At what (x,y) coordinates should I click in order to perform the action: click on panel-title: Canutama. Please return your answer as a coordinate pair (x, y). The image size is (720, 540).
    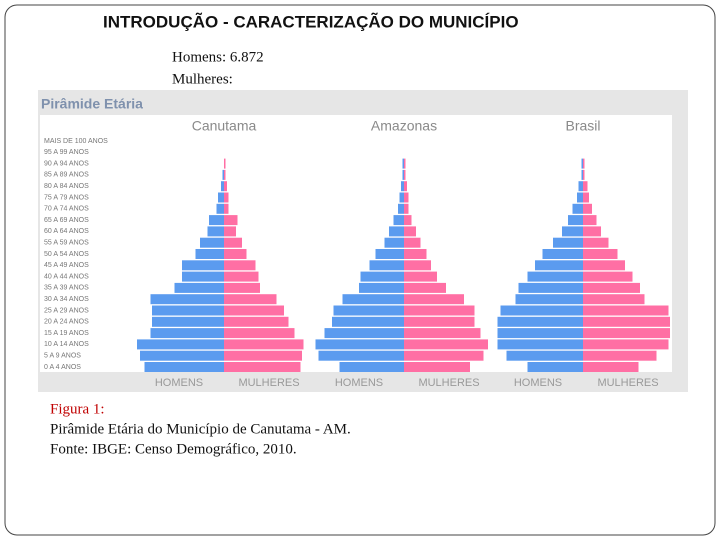
    Looking at the image, I should click on (224, 126).